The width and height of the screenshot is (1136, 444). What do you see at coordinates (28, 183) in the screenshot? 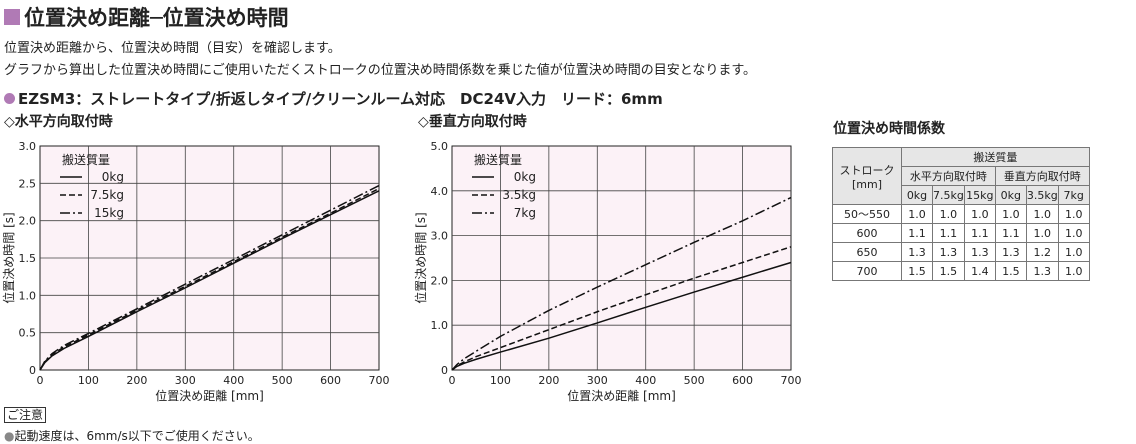
I see `y-tick-label: 2.5` at bounding box center [28, 183].